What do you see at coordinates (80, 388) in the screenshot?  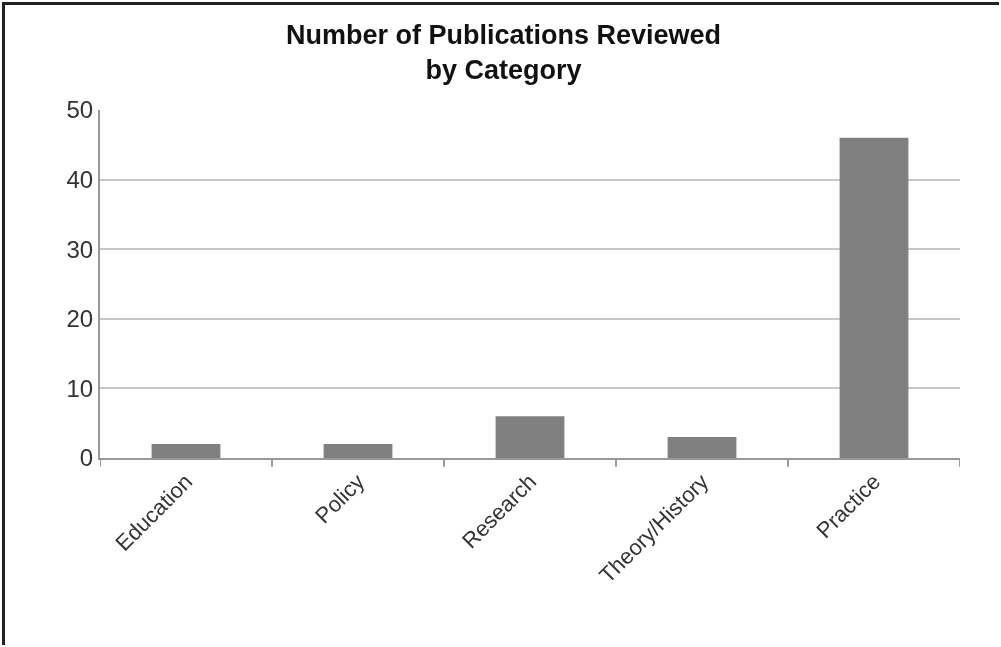 I see `y-tick-label: 10` at bounding box center [80, 388].